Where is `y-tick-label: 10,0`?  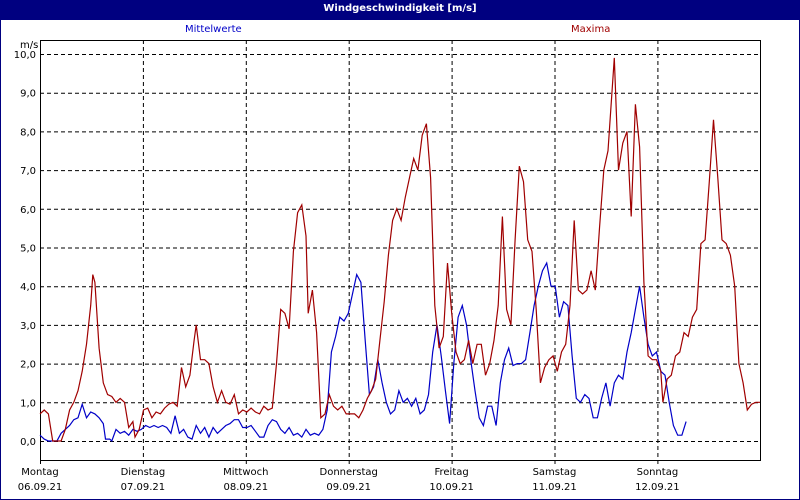
y-tick-label: 10,0 is located at coordinates (25, 55).